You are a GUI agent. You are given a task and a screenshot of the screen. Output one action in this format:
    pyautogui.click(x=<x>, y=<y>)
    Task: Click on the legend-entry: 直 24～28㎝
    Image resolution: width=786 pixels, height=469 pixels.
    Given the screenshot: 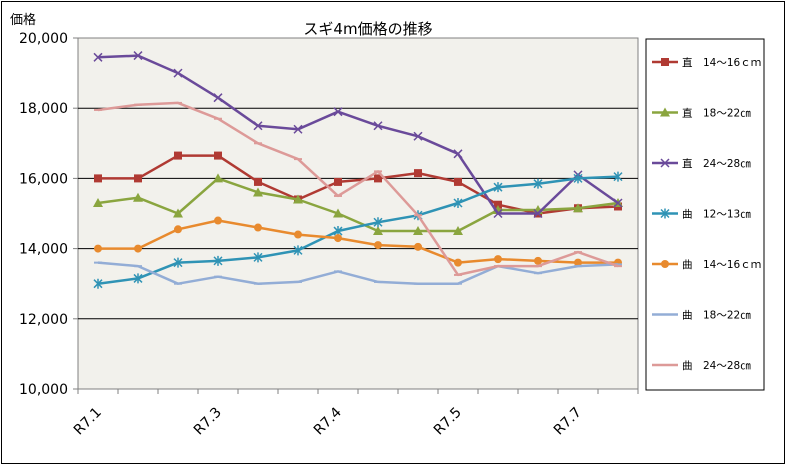 What is the action you would take?
    pyautogui.click(x=701, y=163)
    